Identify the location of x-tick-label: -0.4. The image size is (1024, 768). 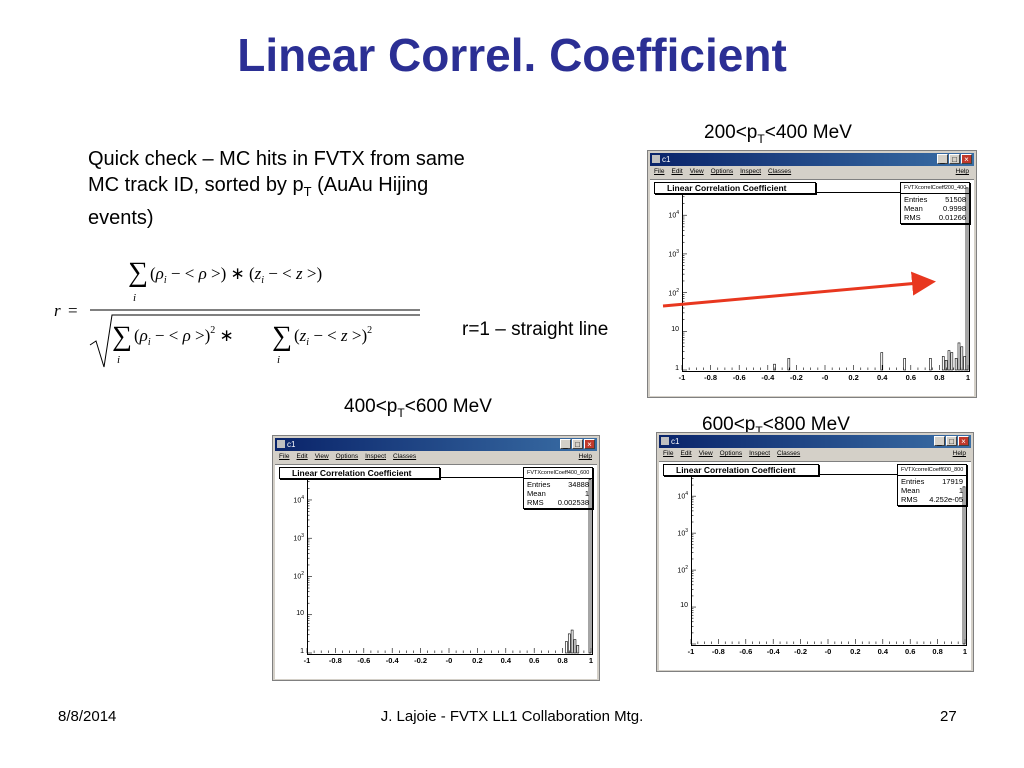
(392, 660).